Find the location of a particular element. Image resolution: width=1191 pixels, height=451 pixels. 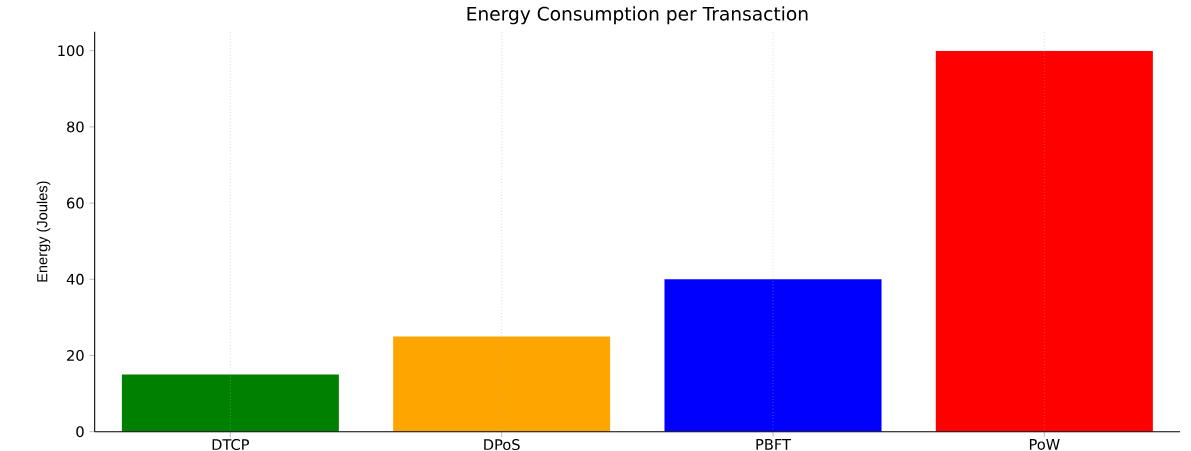

y-tick-label: 40 is located at coordinates (75, 279).